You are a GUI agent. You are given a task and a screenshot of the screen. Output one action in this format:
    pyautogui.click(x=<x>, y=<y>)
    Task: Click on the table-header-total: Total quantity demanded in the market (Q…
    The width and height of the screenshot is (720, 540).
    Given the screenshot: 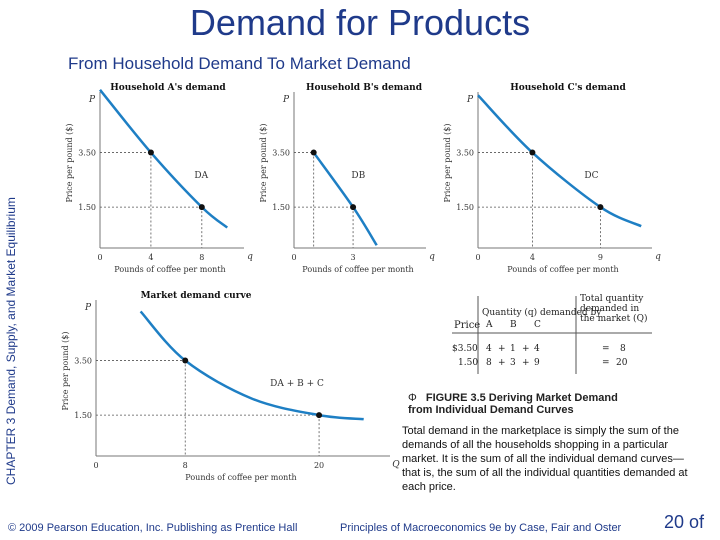 What is the action you would take?
    pyautogui.click(x=614, y=309)
    